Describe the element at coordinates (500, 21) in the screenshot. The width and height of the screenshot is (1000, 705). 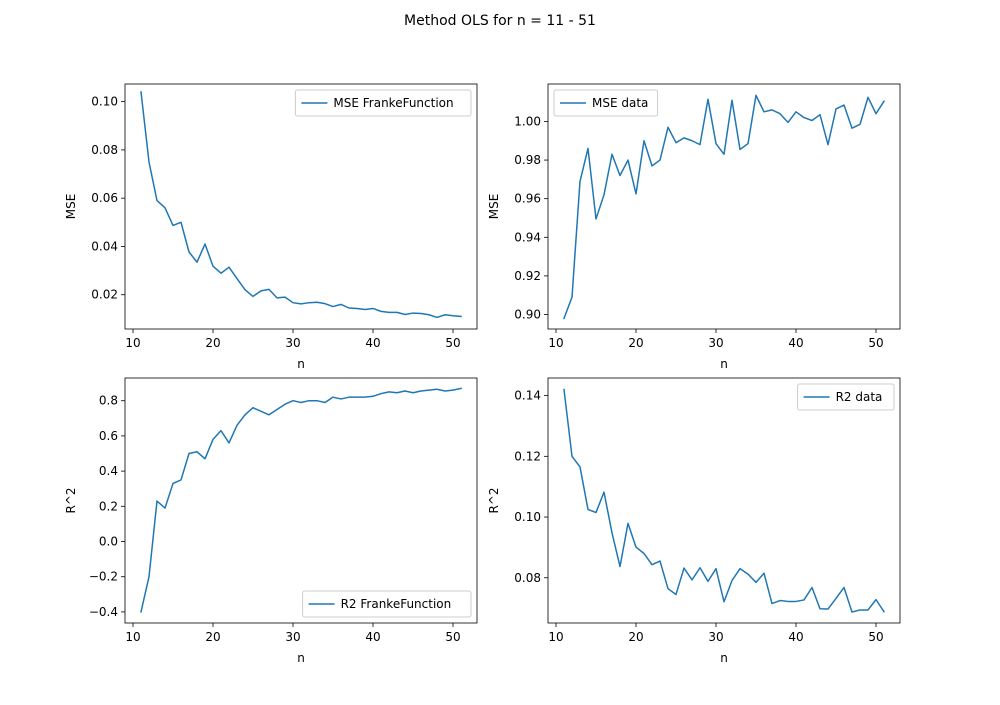
I see `figure-title: Method OLS for n = 11 - 51` at that location.